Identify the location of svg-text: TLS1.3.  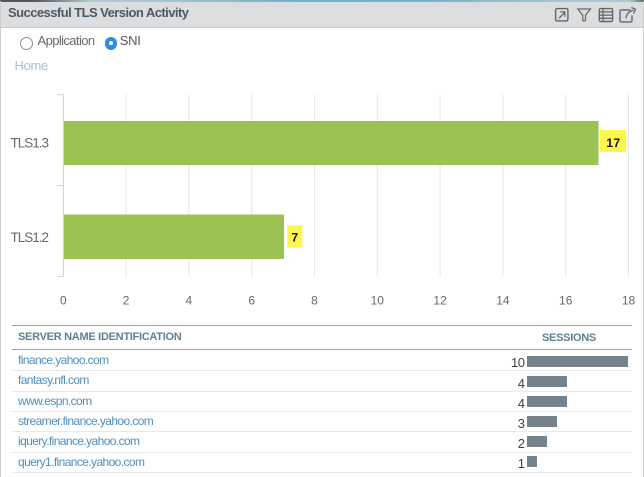
(29, 142).